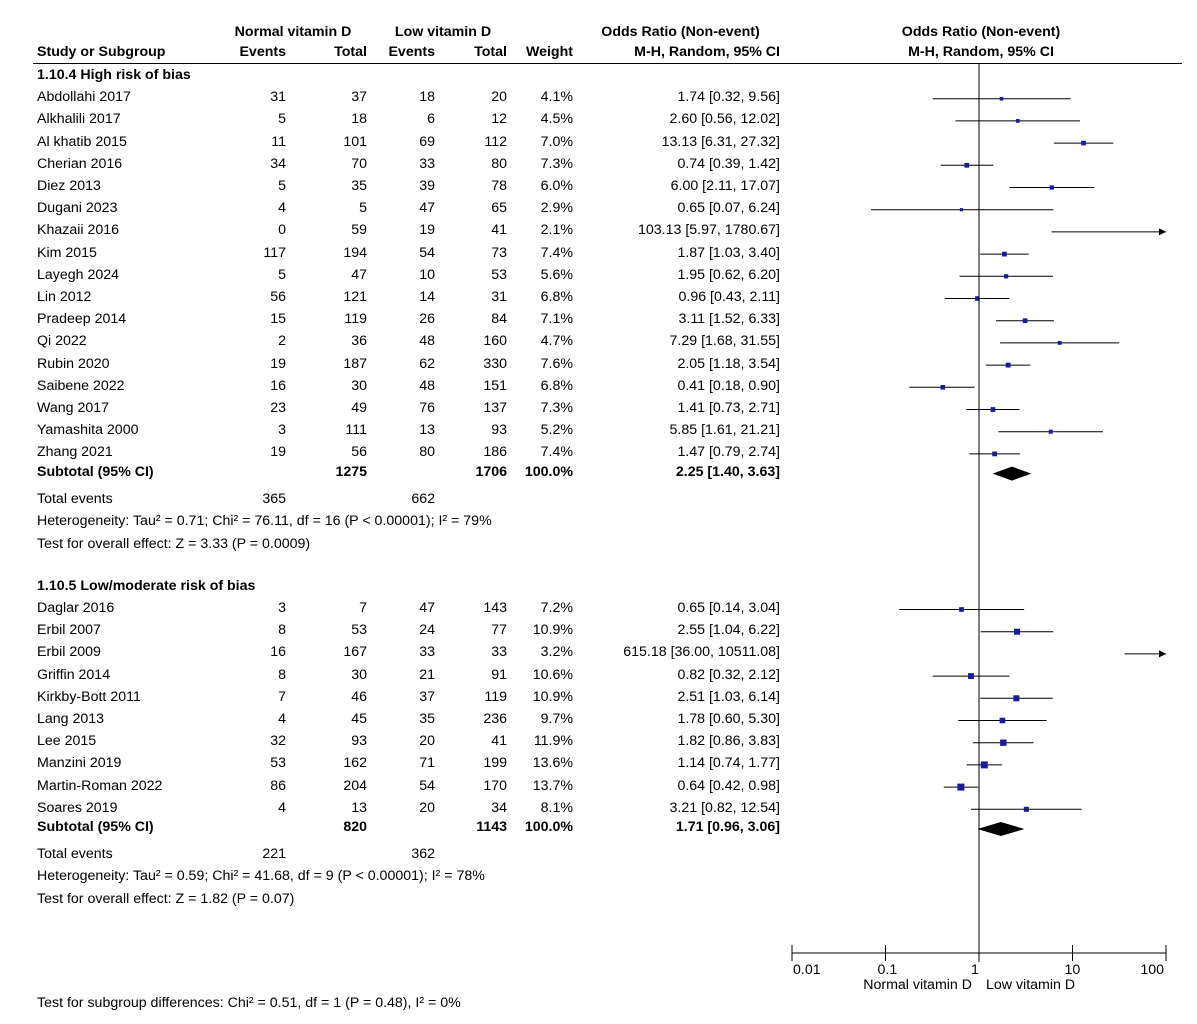 The image size is (1197, 1024). Describe the element at coordinates (73, 408) in the screenshot. I see `study-name: Wang 2017` at that location.